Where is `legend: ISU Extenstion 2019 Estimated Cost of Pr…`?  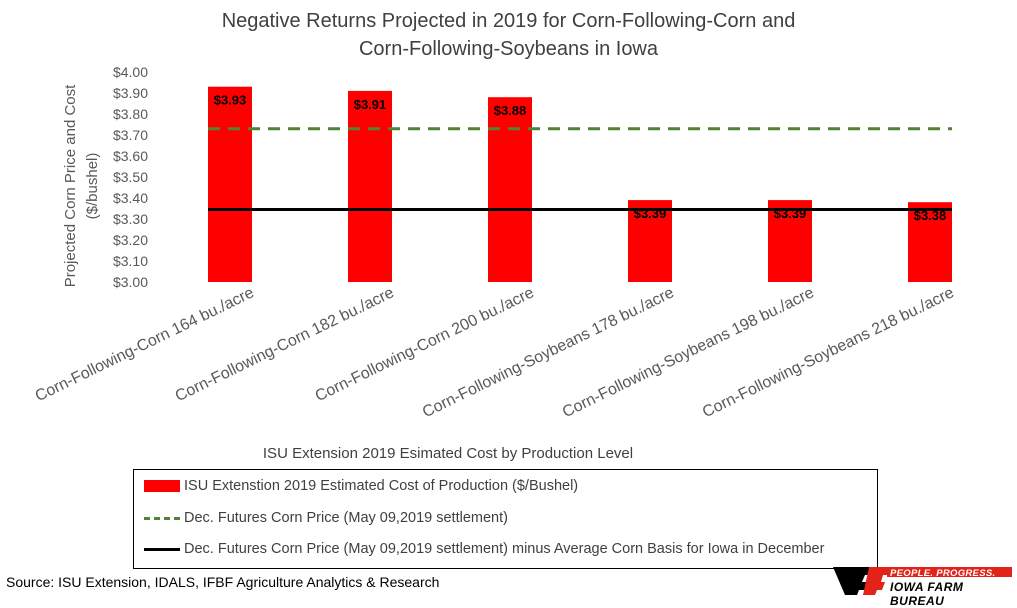
legend: ISU Extenstion 2019 Estimated Cost of Pr… is located at coordinates (505, 519).